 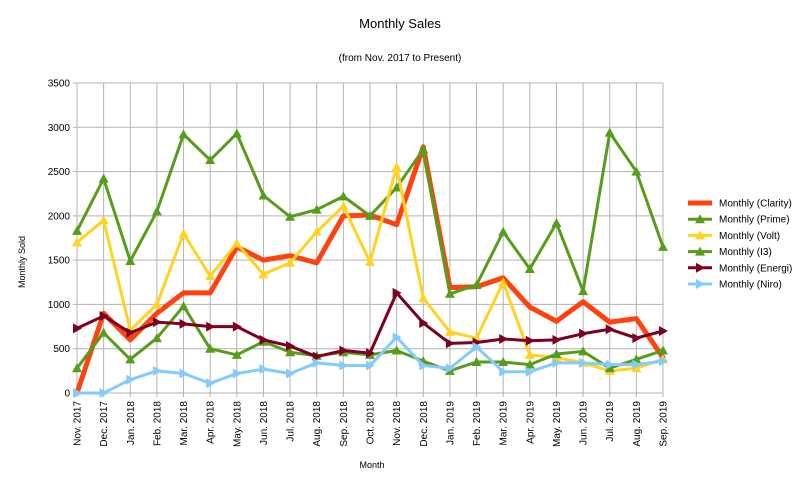 What do you see at coordinates (78, 423) in the screenshot?
I see `x-tick-label: Nov. 2017` at bounding box center [78, 423].